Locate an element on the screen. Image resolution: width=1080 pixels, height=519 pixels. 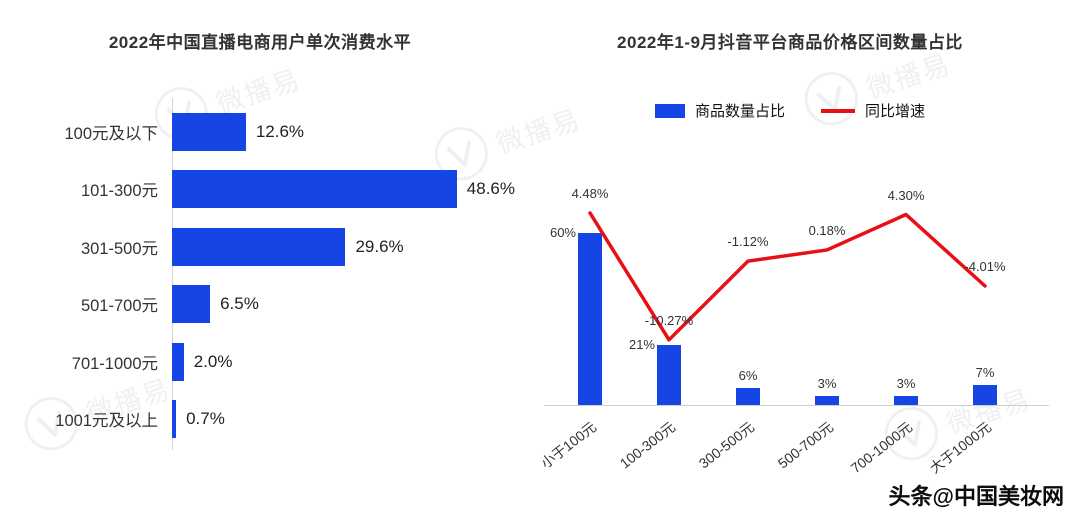
legend-line-swatch is located at coordinates (838, 110).